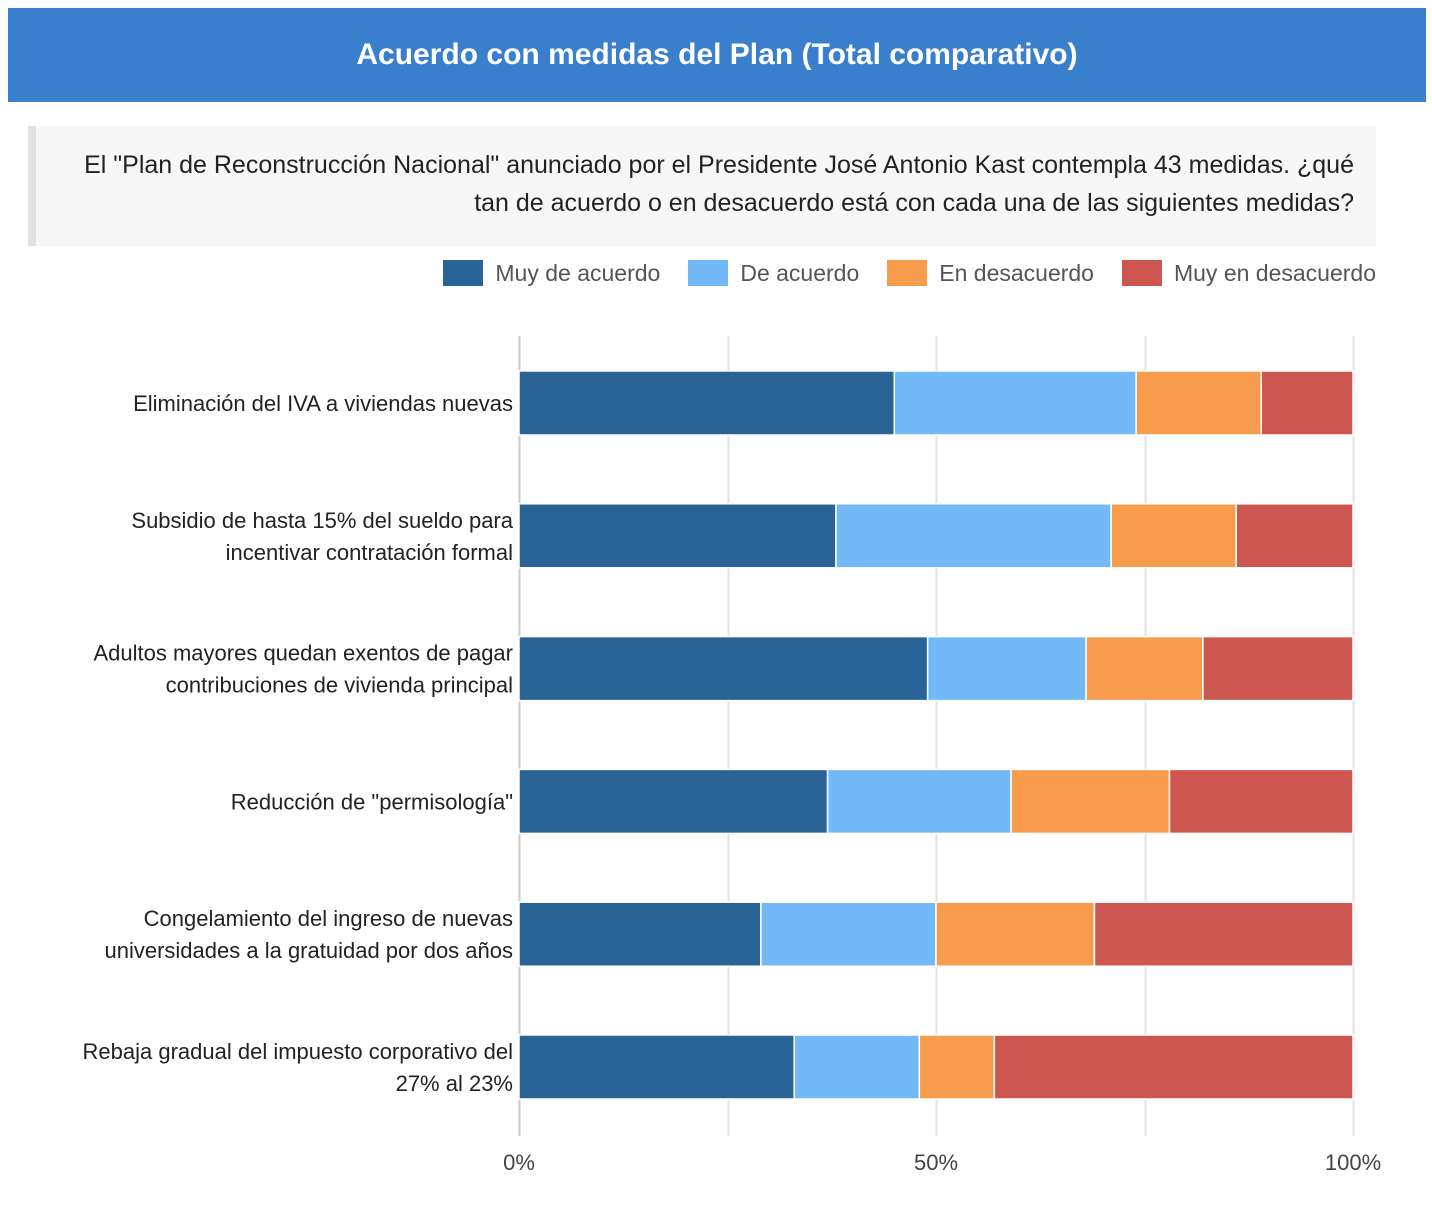 The image size is (1432, 1208). I want to click on x-tick-label: 100%, so click(1353, 1162).